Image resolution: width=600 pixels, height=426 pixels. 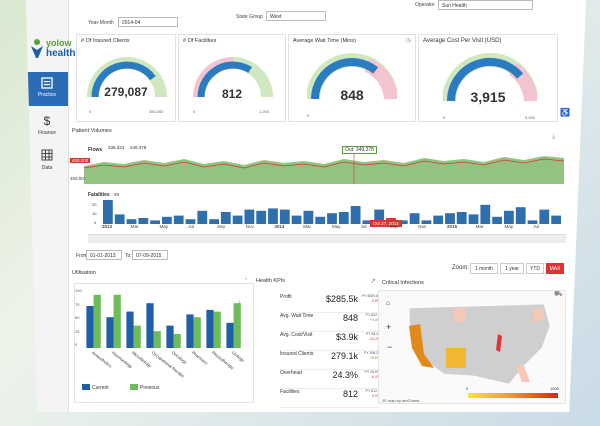 What do you see at coordinates (389, 327) in the screenshot?
I see `zoom-in-icon: +` at bounding box center [389, 327].